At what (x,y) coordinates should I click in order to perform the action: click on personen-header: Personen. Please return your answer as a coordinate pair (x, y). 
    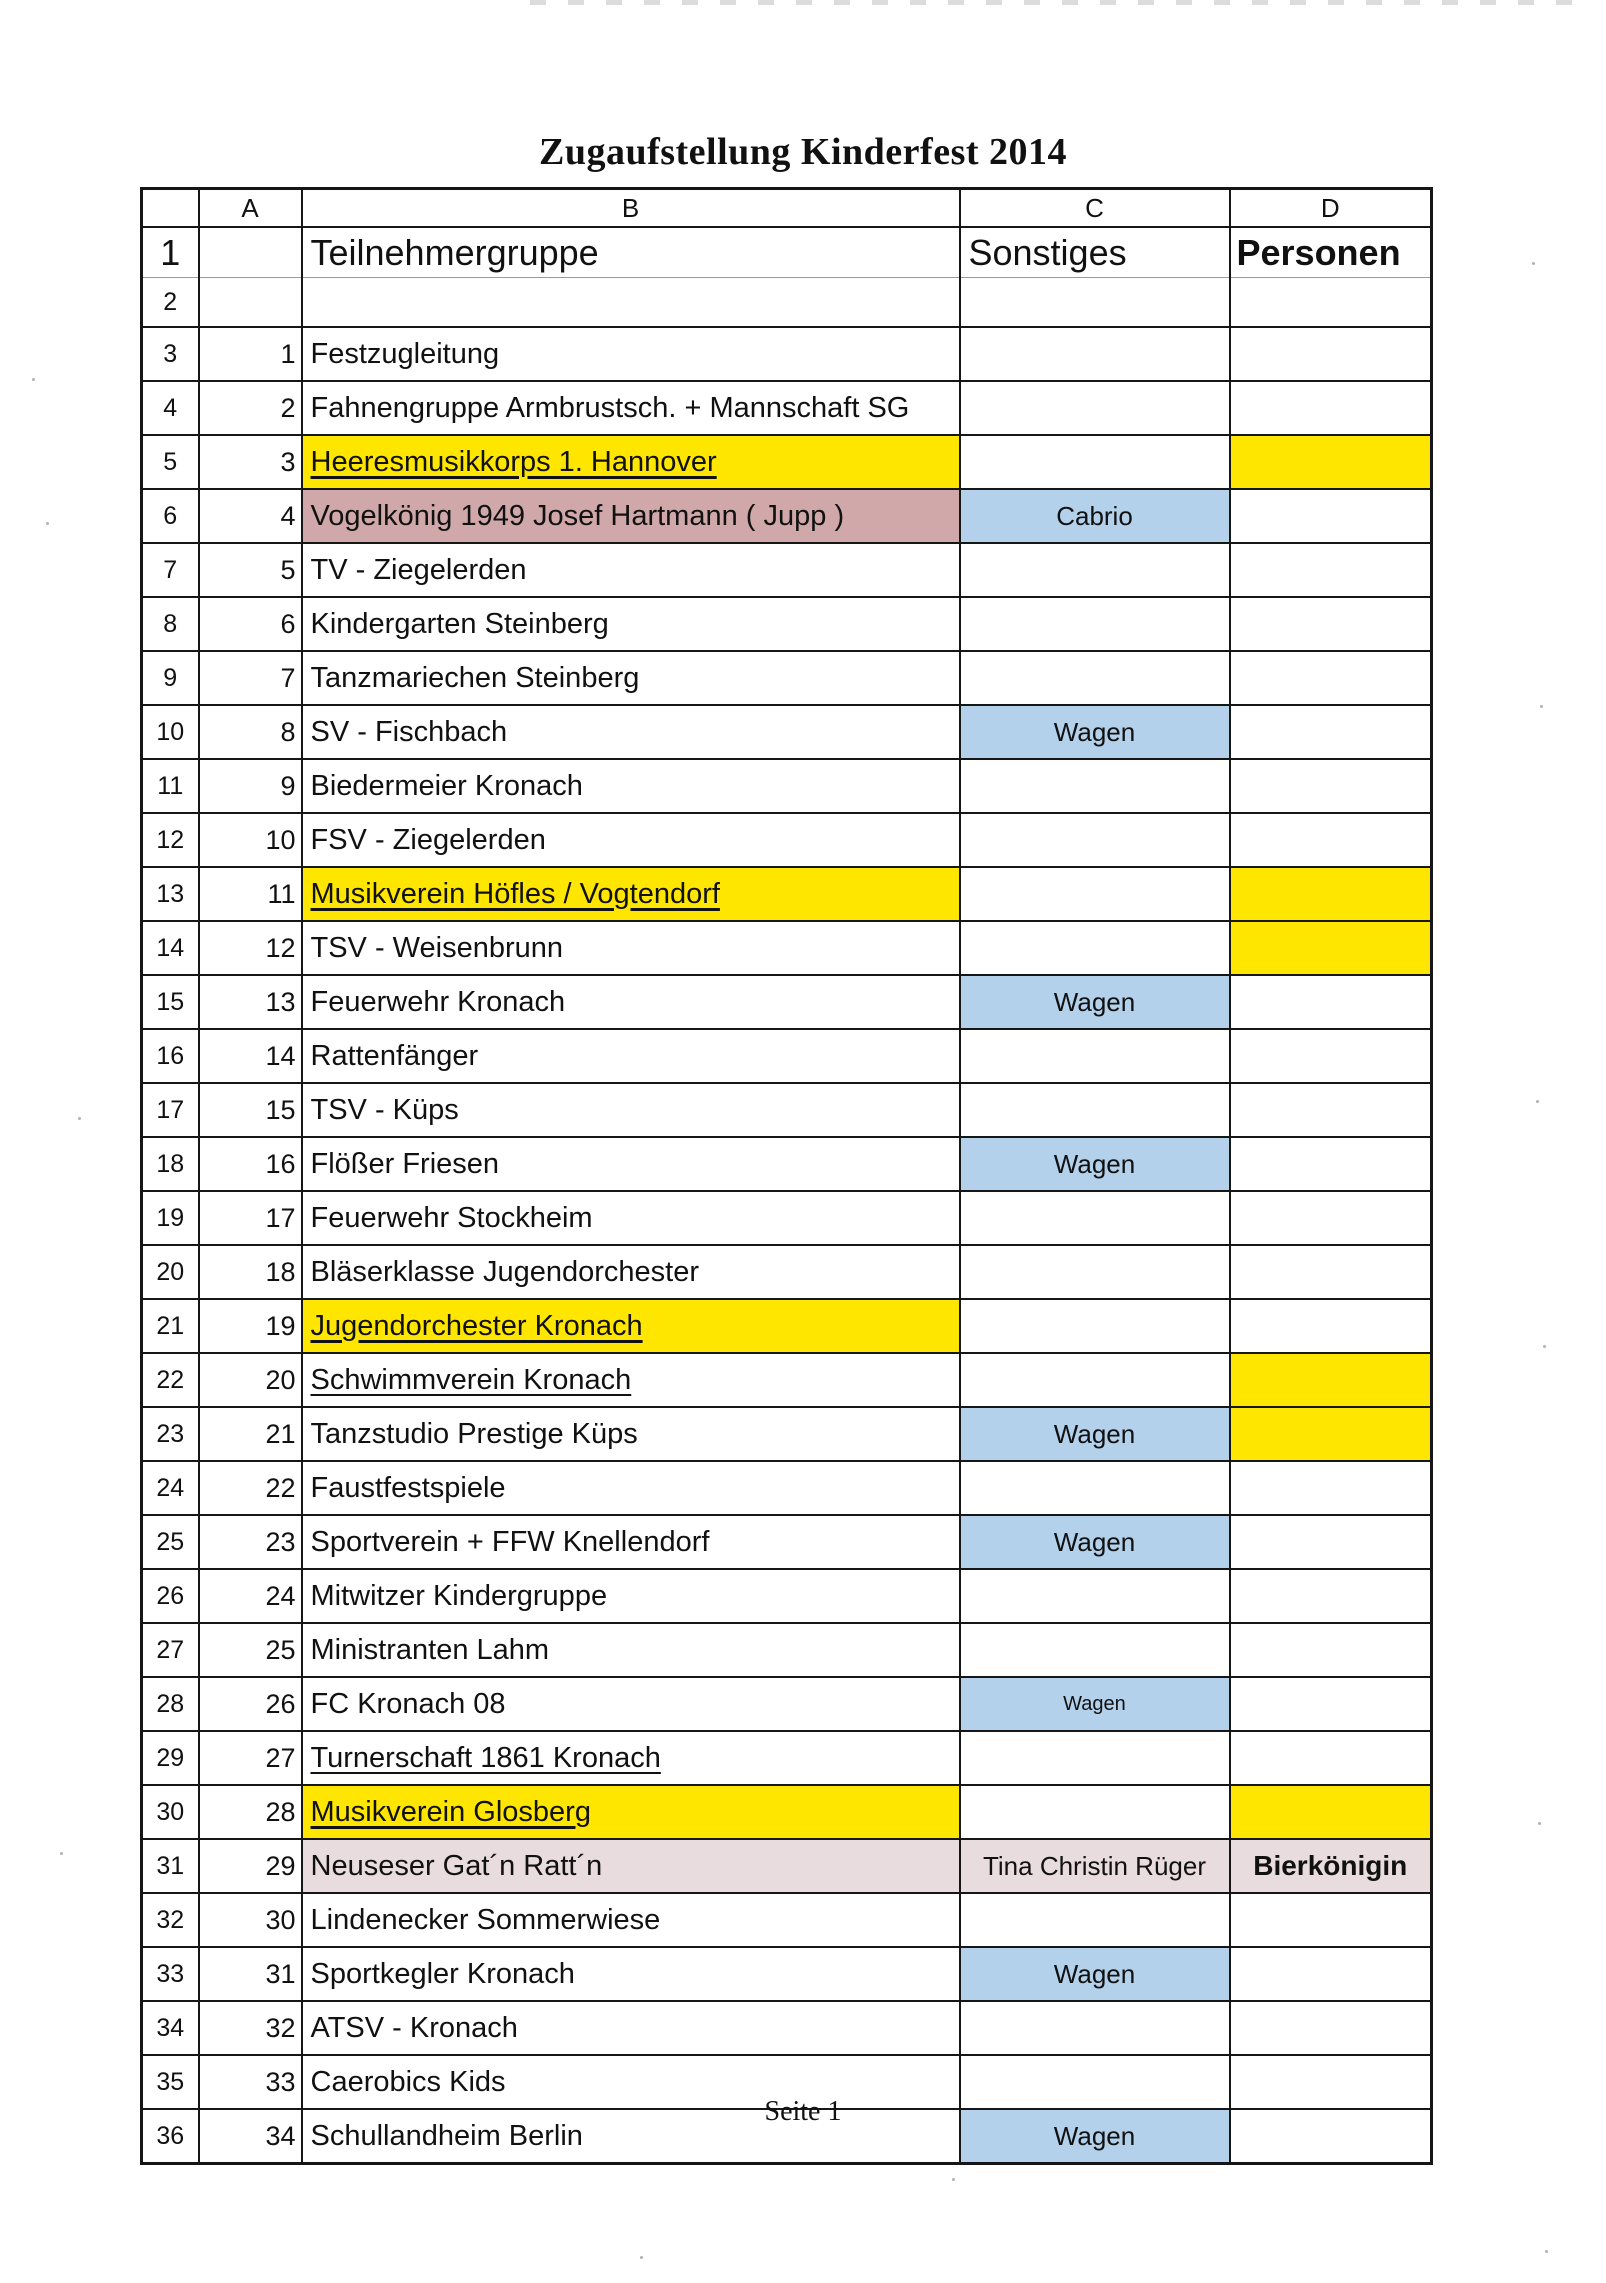
    Looking at the image, I should click on (1330, 252).